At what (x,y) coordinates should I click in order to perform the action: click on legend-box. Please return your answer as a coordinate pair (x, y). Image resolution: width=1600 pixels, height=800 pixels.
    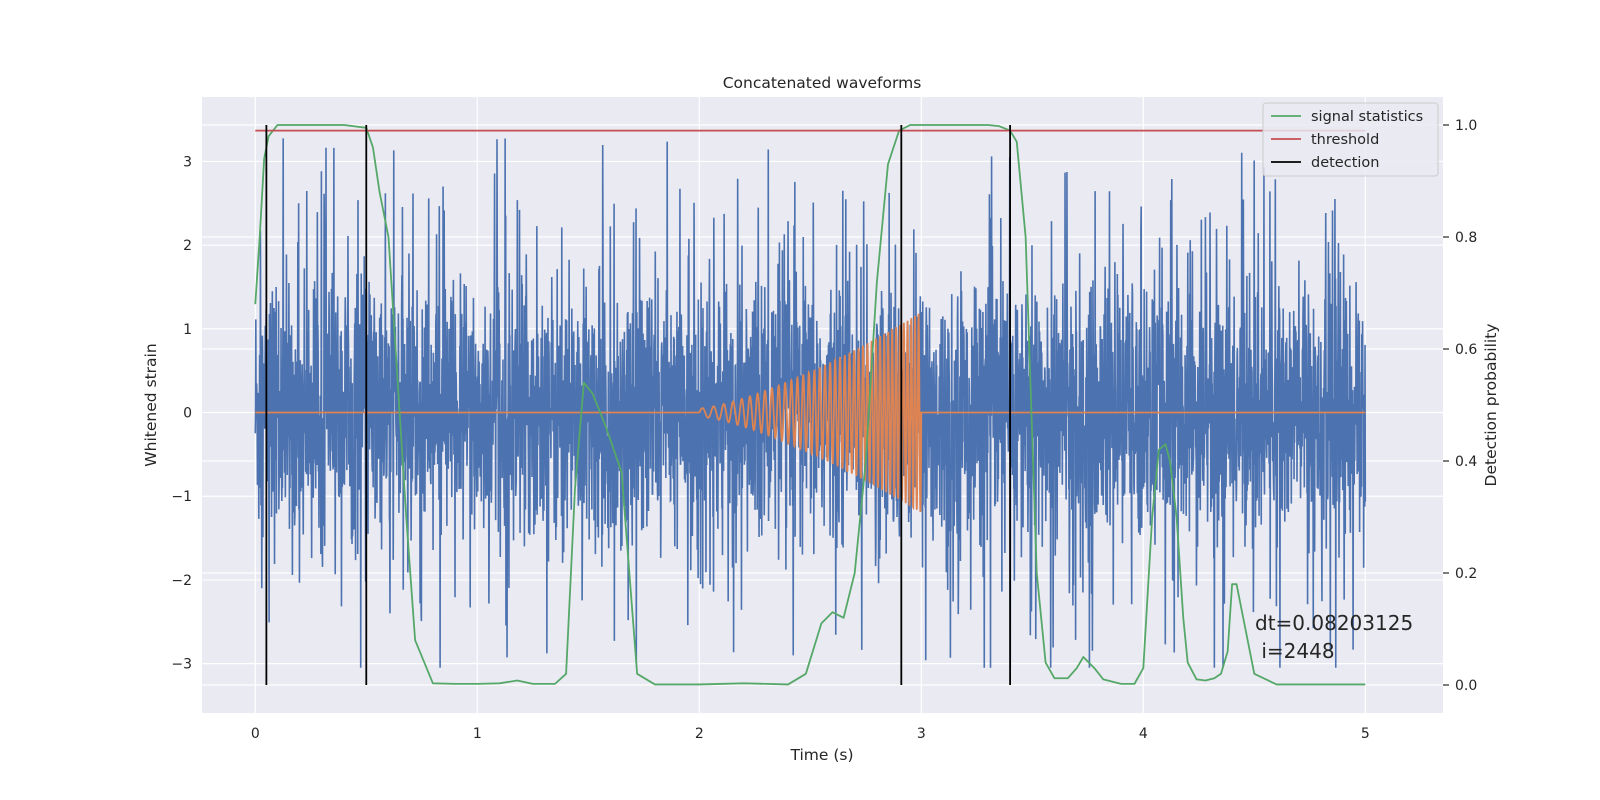
    Looking at the image, I should click on (1350, 139).